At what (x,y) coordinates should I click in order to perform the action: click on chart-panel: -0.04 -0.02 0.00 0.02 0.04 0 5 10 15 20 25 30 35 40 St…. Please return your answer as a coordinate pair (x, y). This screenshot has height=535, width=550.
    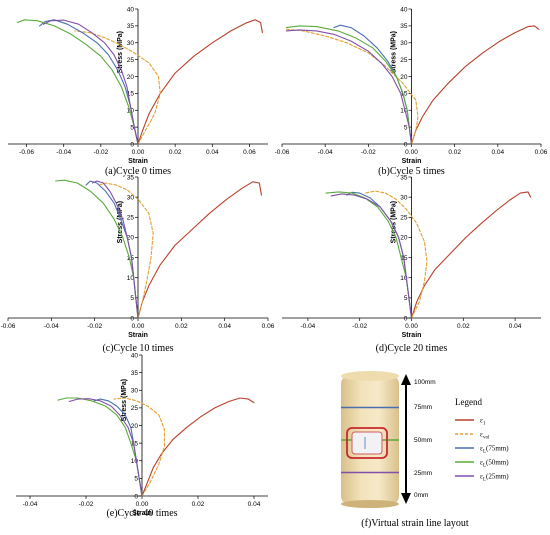
    Looking at the image, I should click on (142, 435).